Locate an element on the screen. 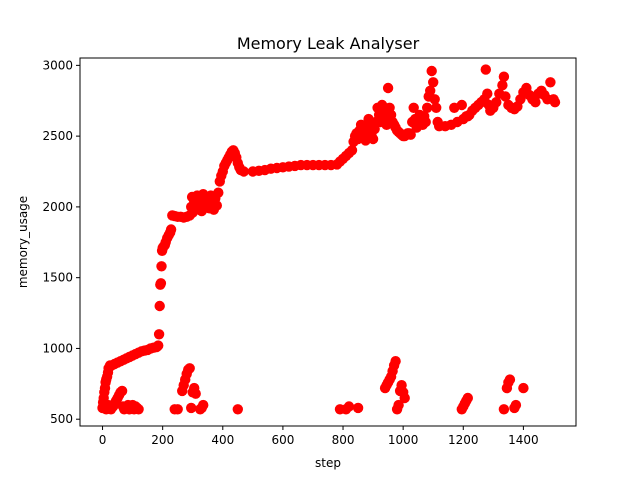 This screenshot has height=480, width=640. x-tick-label: 400 is located at coordinates (222, 440).